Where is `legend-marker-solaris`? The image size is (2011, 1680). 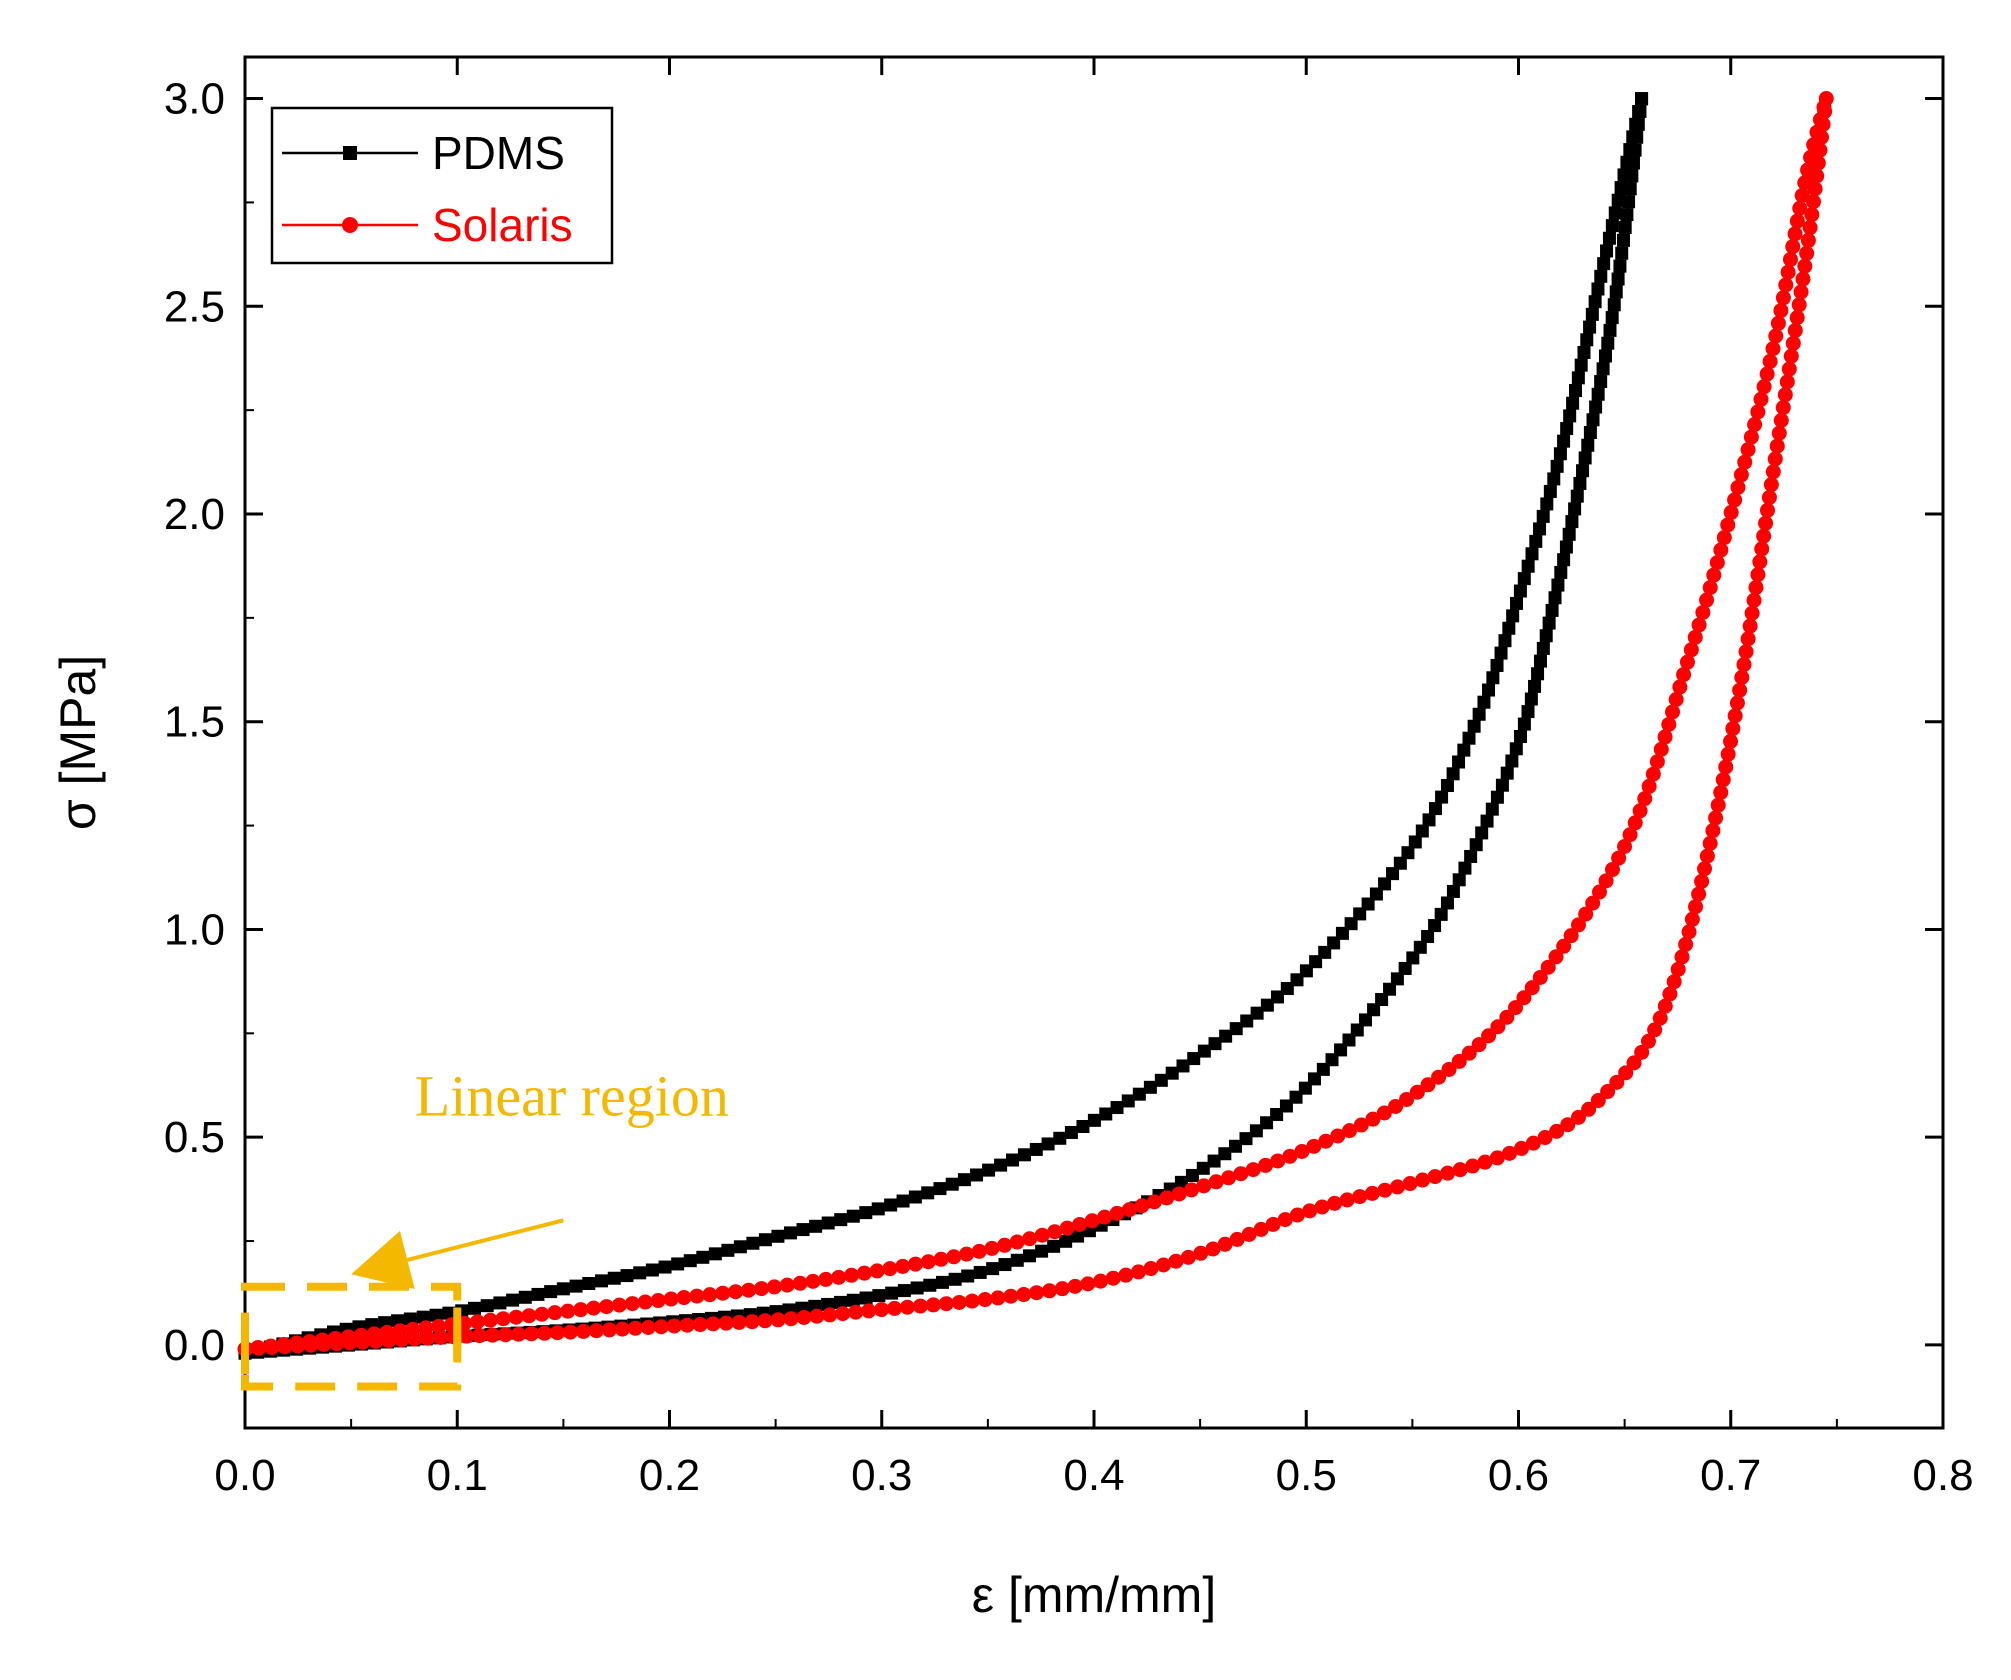
legend-marker-solaris is located at coordinates (350, 225).